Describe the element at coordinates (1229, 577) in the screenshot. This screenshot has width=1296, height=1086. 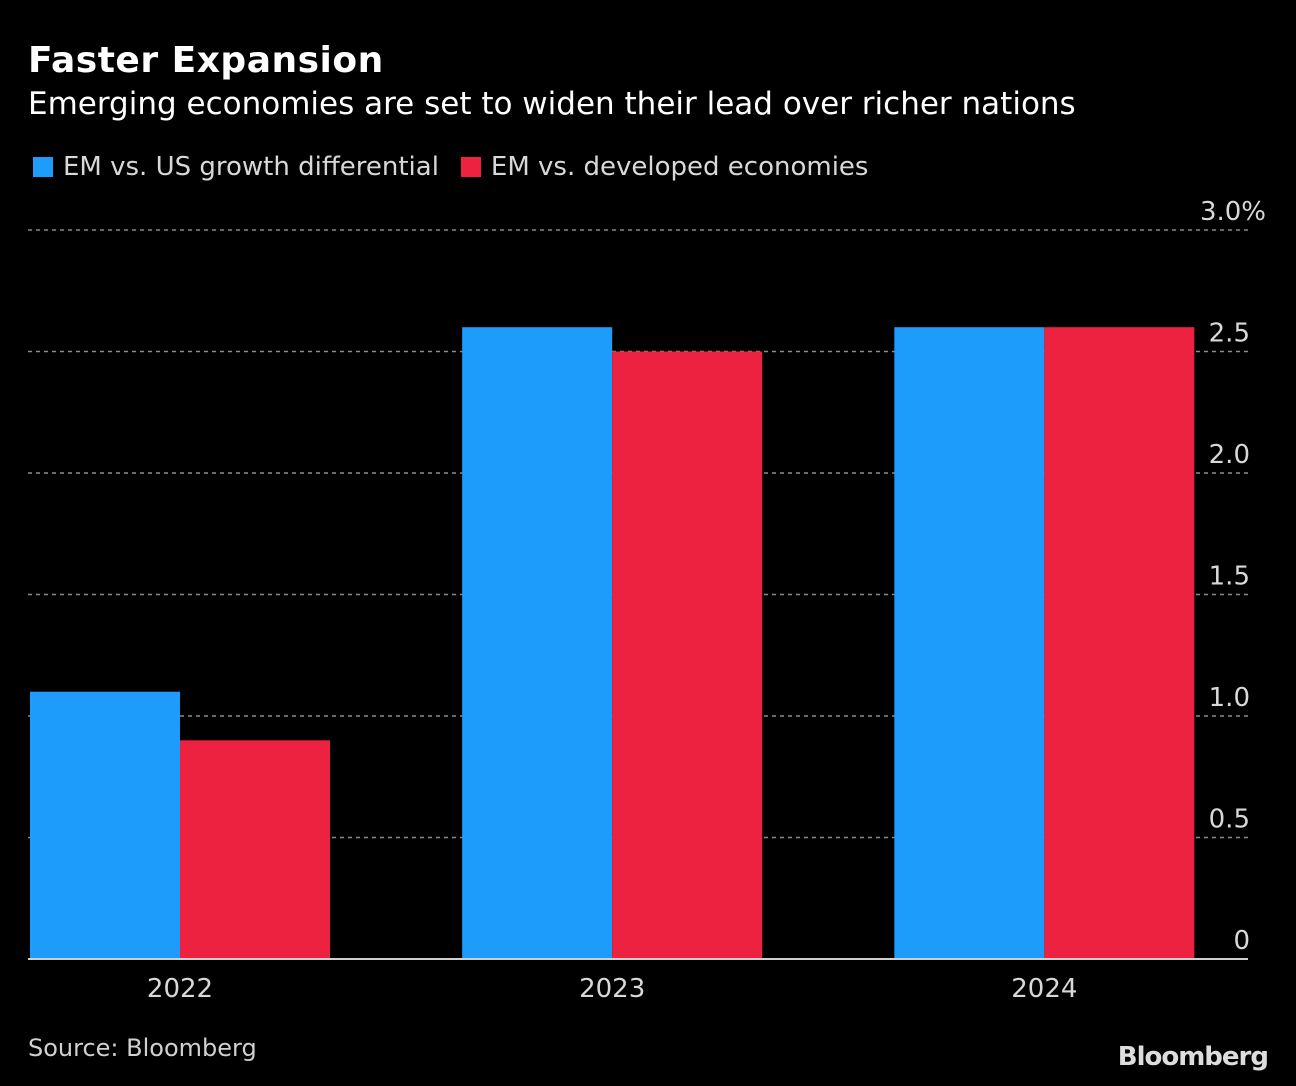
I see `y-tick-label: 1.5` at that location.